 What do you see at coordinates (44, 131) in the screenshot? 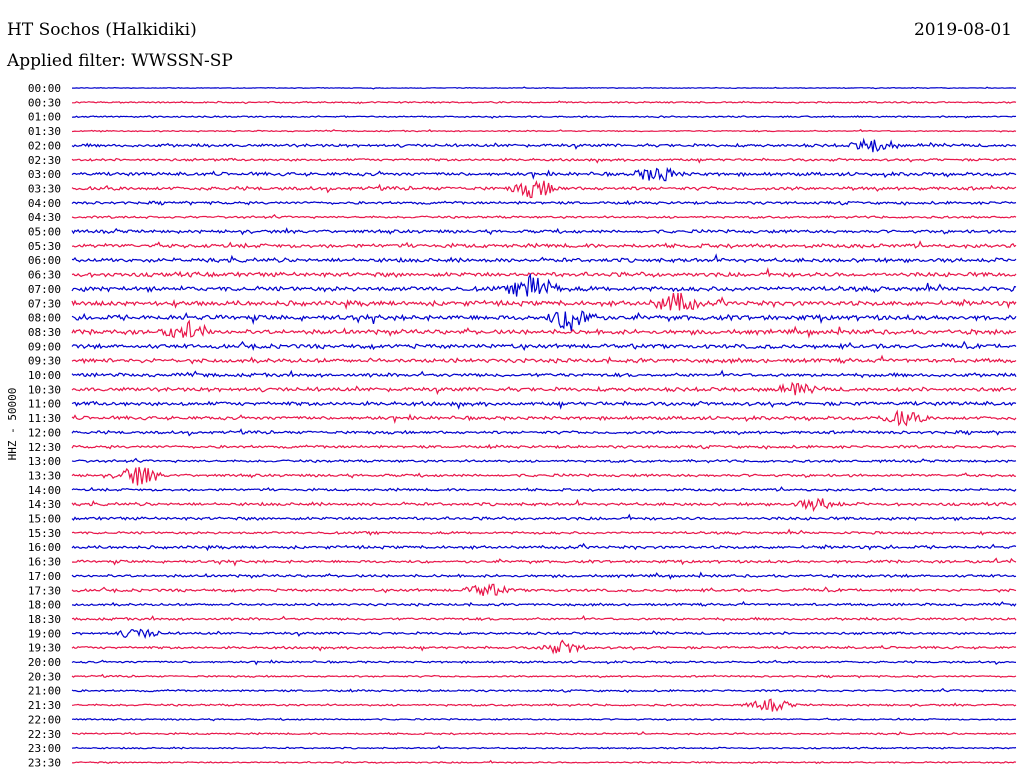
I see `row-time-label: 01:30` at bounding box center [44, 131].